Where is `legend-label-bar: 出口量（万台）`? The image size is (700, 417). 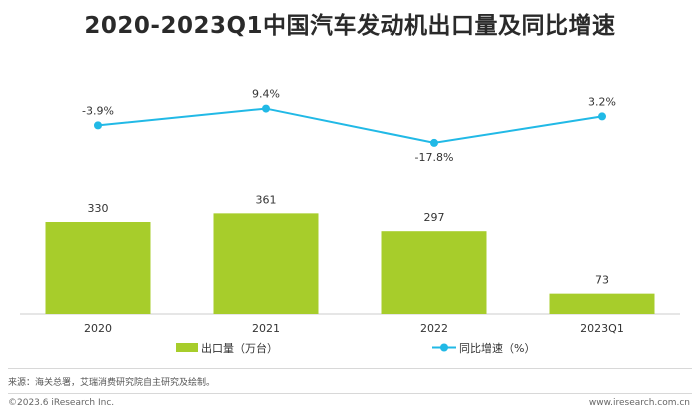 legend-label-bar: 出口量（万台） is located at coordinates (239, 348).